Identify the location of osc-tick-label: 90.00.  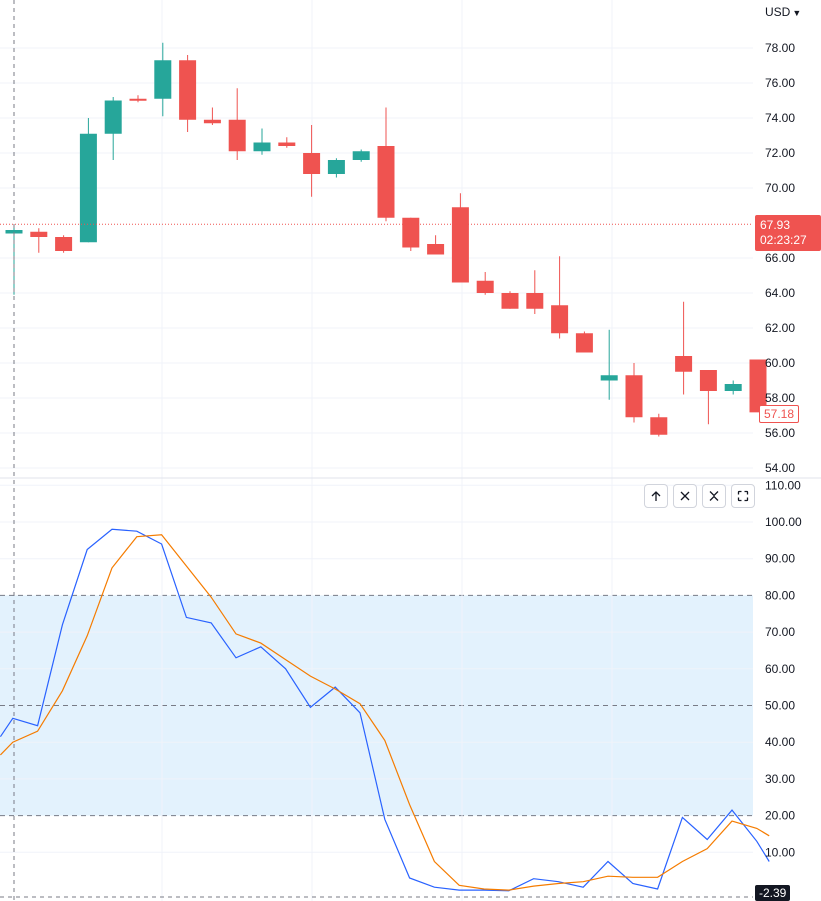
(780, 559).